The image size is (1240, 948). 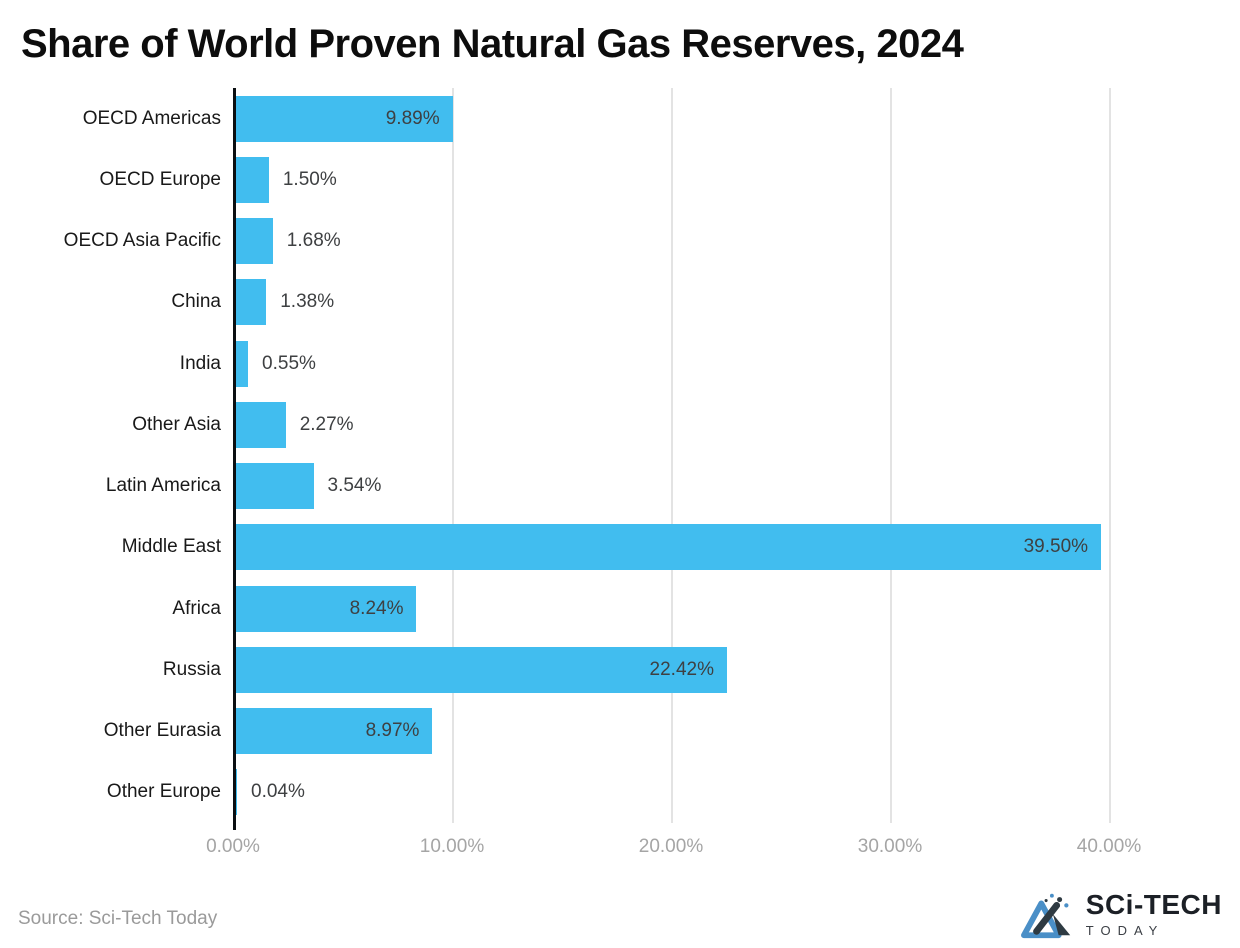 What do you see at coordinates (620, 731) in the screenshot?
I see `bar-row: Other Eurasia 8.97%` at bounding box center [620, 731].